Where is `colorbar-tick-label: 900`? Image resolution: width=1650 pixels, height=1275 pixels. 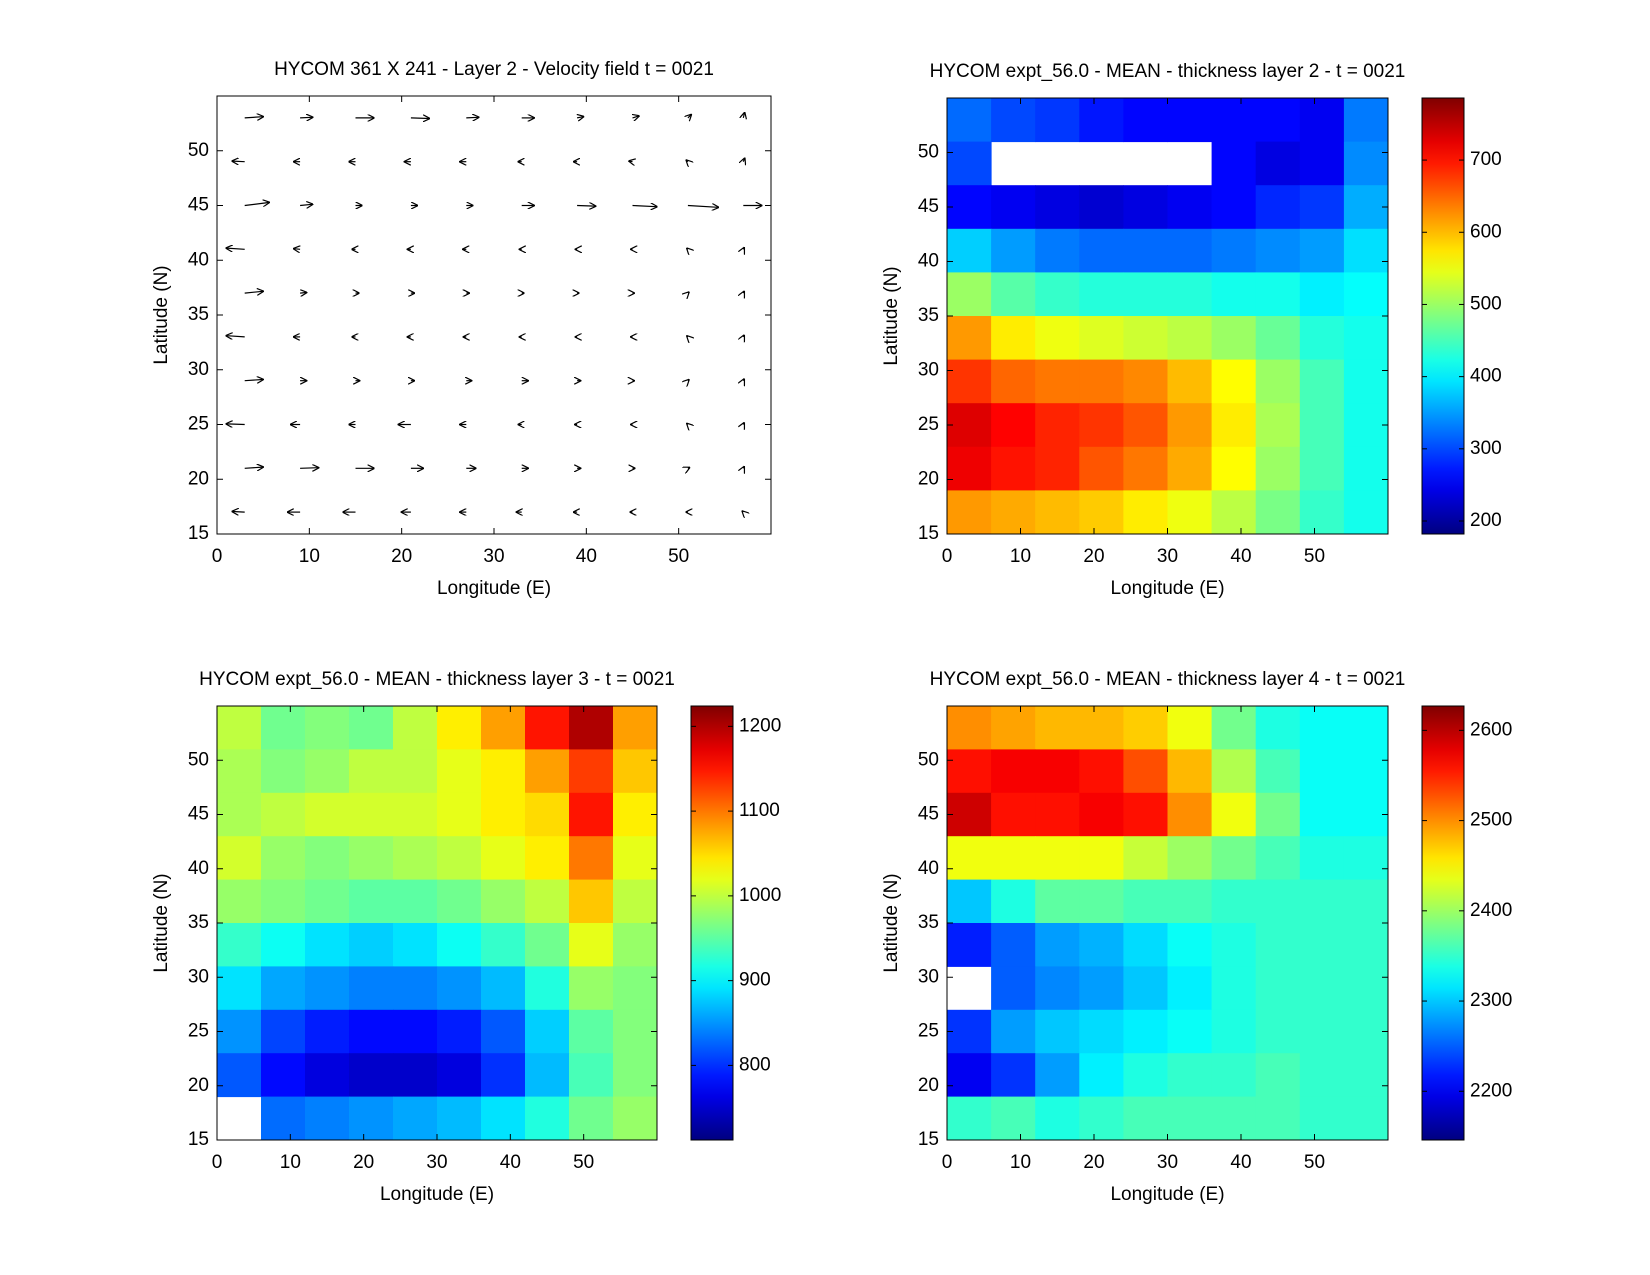
colorbar-tick-label: 900 is located at coordinates (755, 980).